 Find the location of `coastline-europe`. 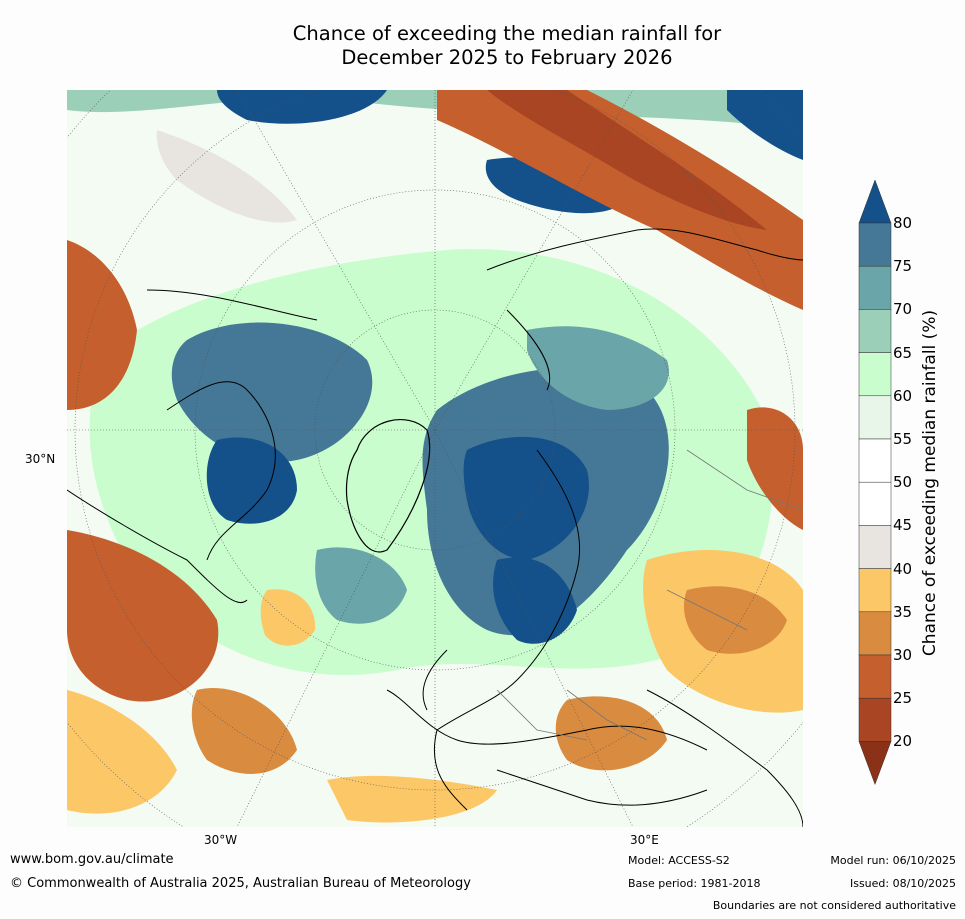

coastline-europe is located at coordinates (594, 758).